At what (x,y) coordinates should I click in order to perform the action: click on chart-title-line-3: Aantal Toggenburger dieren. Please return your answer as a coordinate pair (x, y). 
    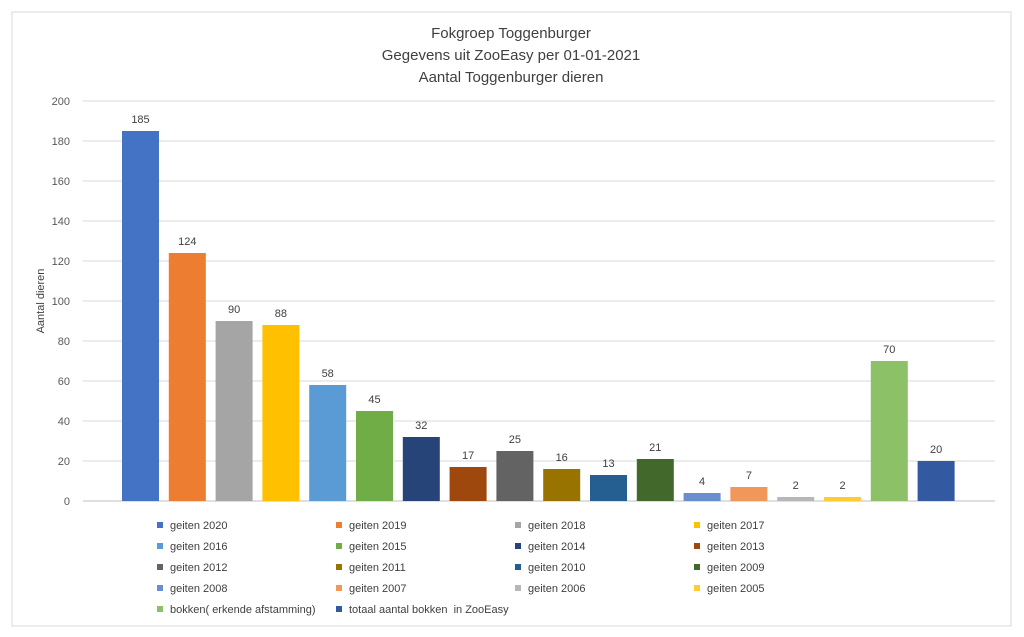
    Looking at the image, I should click on (511, 77).